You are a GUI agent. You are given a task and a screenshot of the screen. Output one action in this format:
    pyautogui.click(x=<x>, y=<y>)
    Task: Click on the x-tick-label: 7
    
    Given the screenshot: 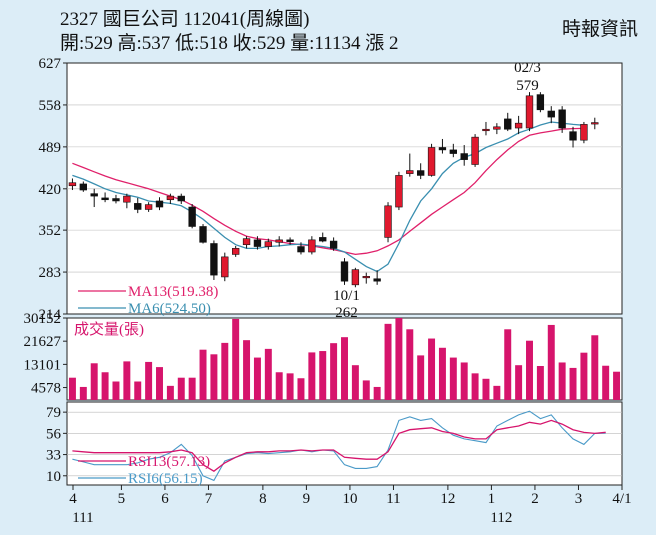 What is the action you would take?
    pyautogui.click(x=209, y=499)
    